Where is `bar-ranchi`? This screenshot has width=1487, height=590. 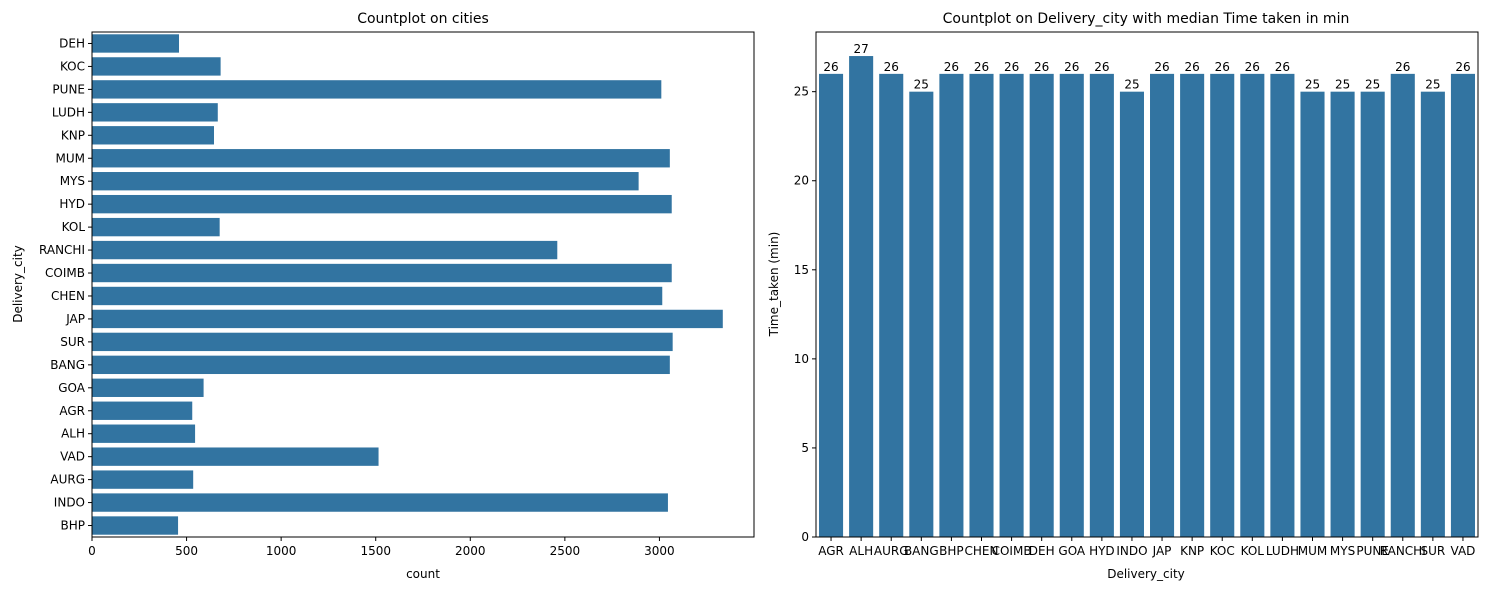
bar-ranchi is located at coordinates (325, 250).